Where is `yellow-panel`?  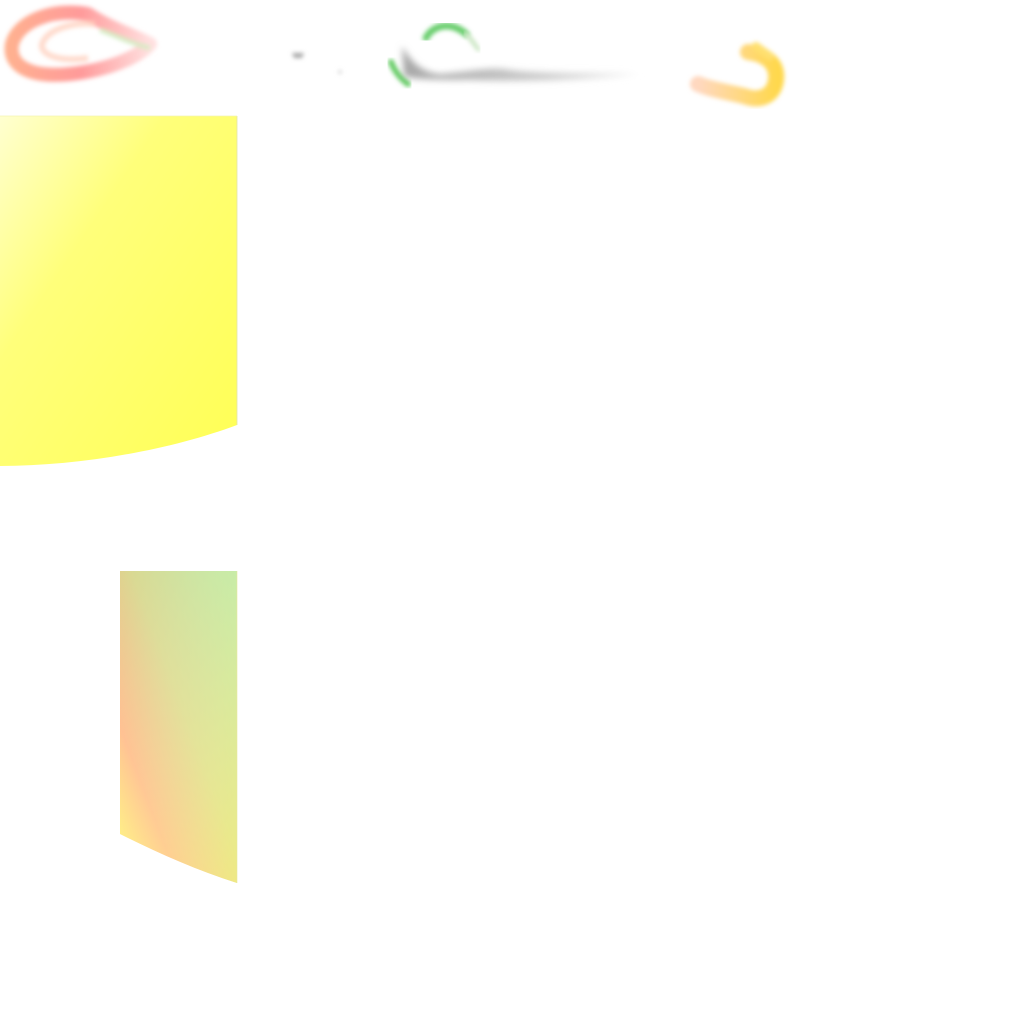 yellow-panel is located at coordinates (119, 290).